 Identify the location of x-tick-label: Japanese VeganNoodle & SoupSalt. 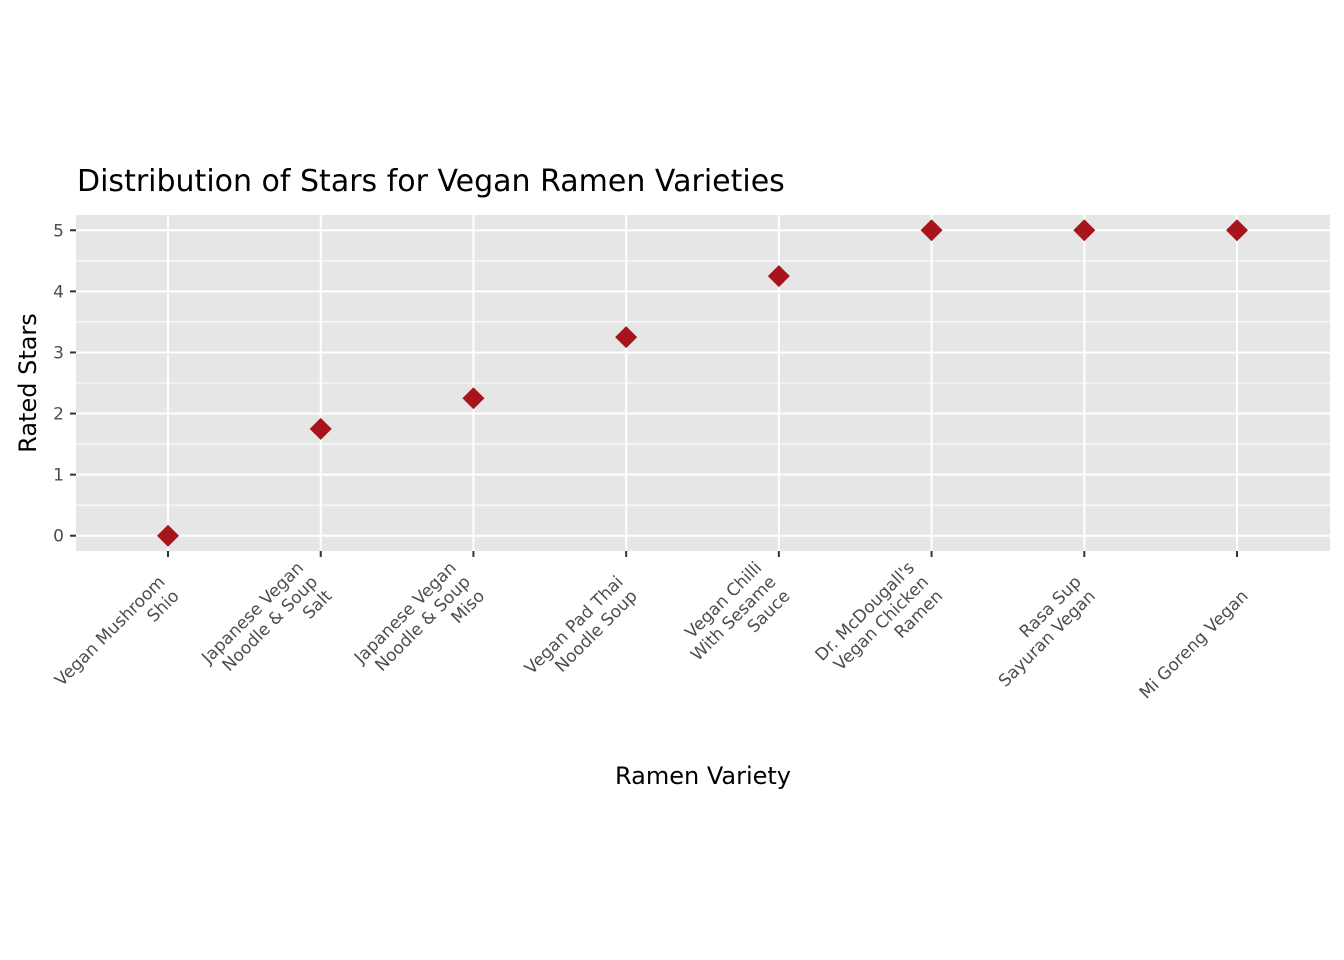
(266, 627).